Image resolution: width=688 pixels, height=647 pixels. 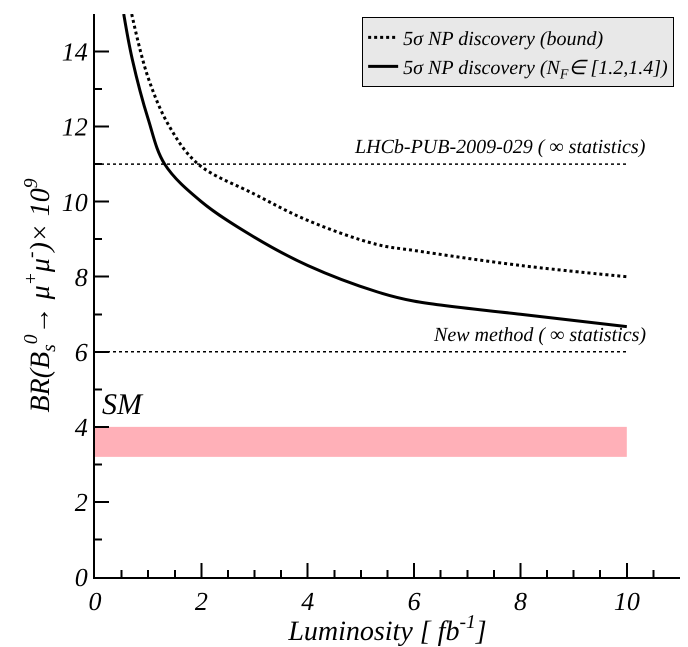 What do you see at coordinates (81, 277) in the screenshot?
I see `y-tick-label: 8` at bounding box center [81, 277].